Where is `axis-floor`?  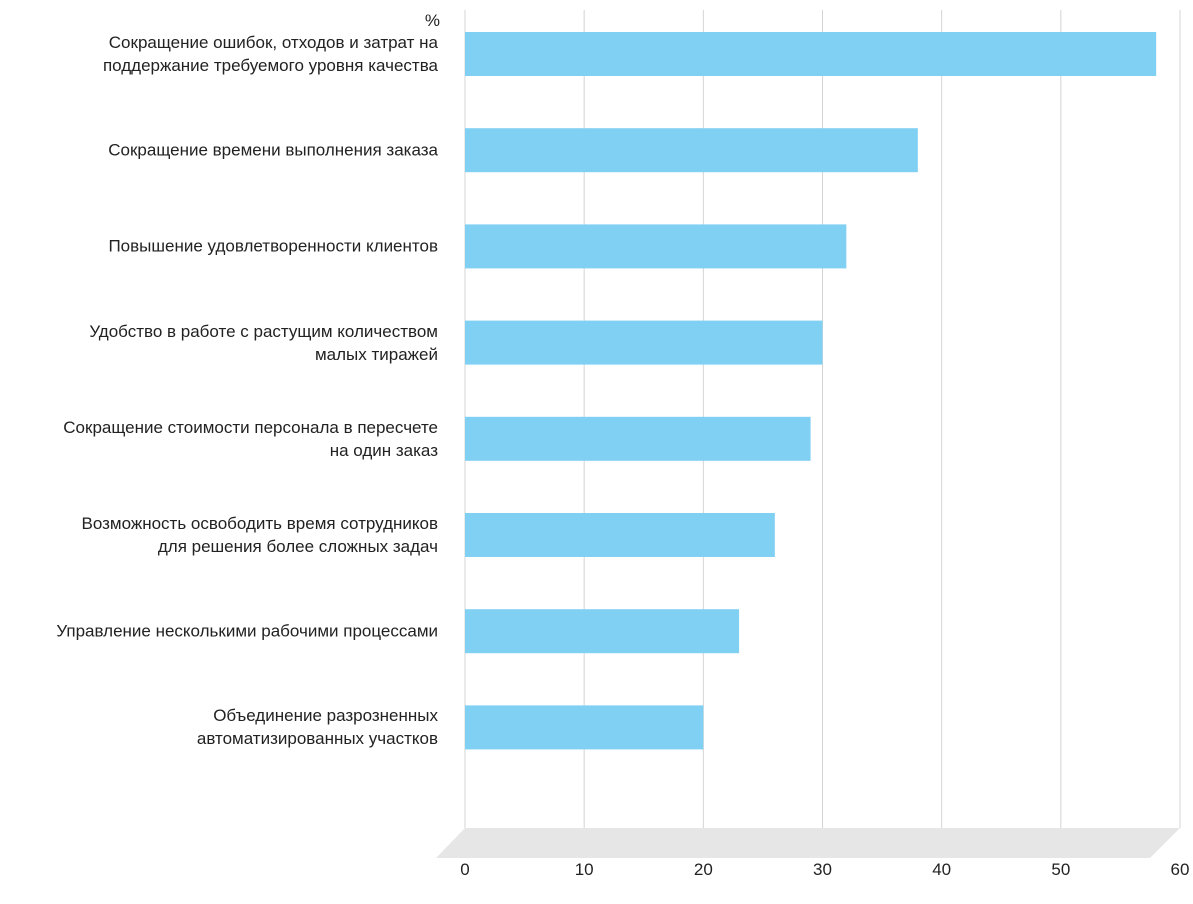 axis-floor is located at coordinates (808, 843).